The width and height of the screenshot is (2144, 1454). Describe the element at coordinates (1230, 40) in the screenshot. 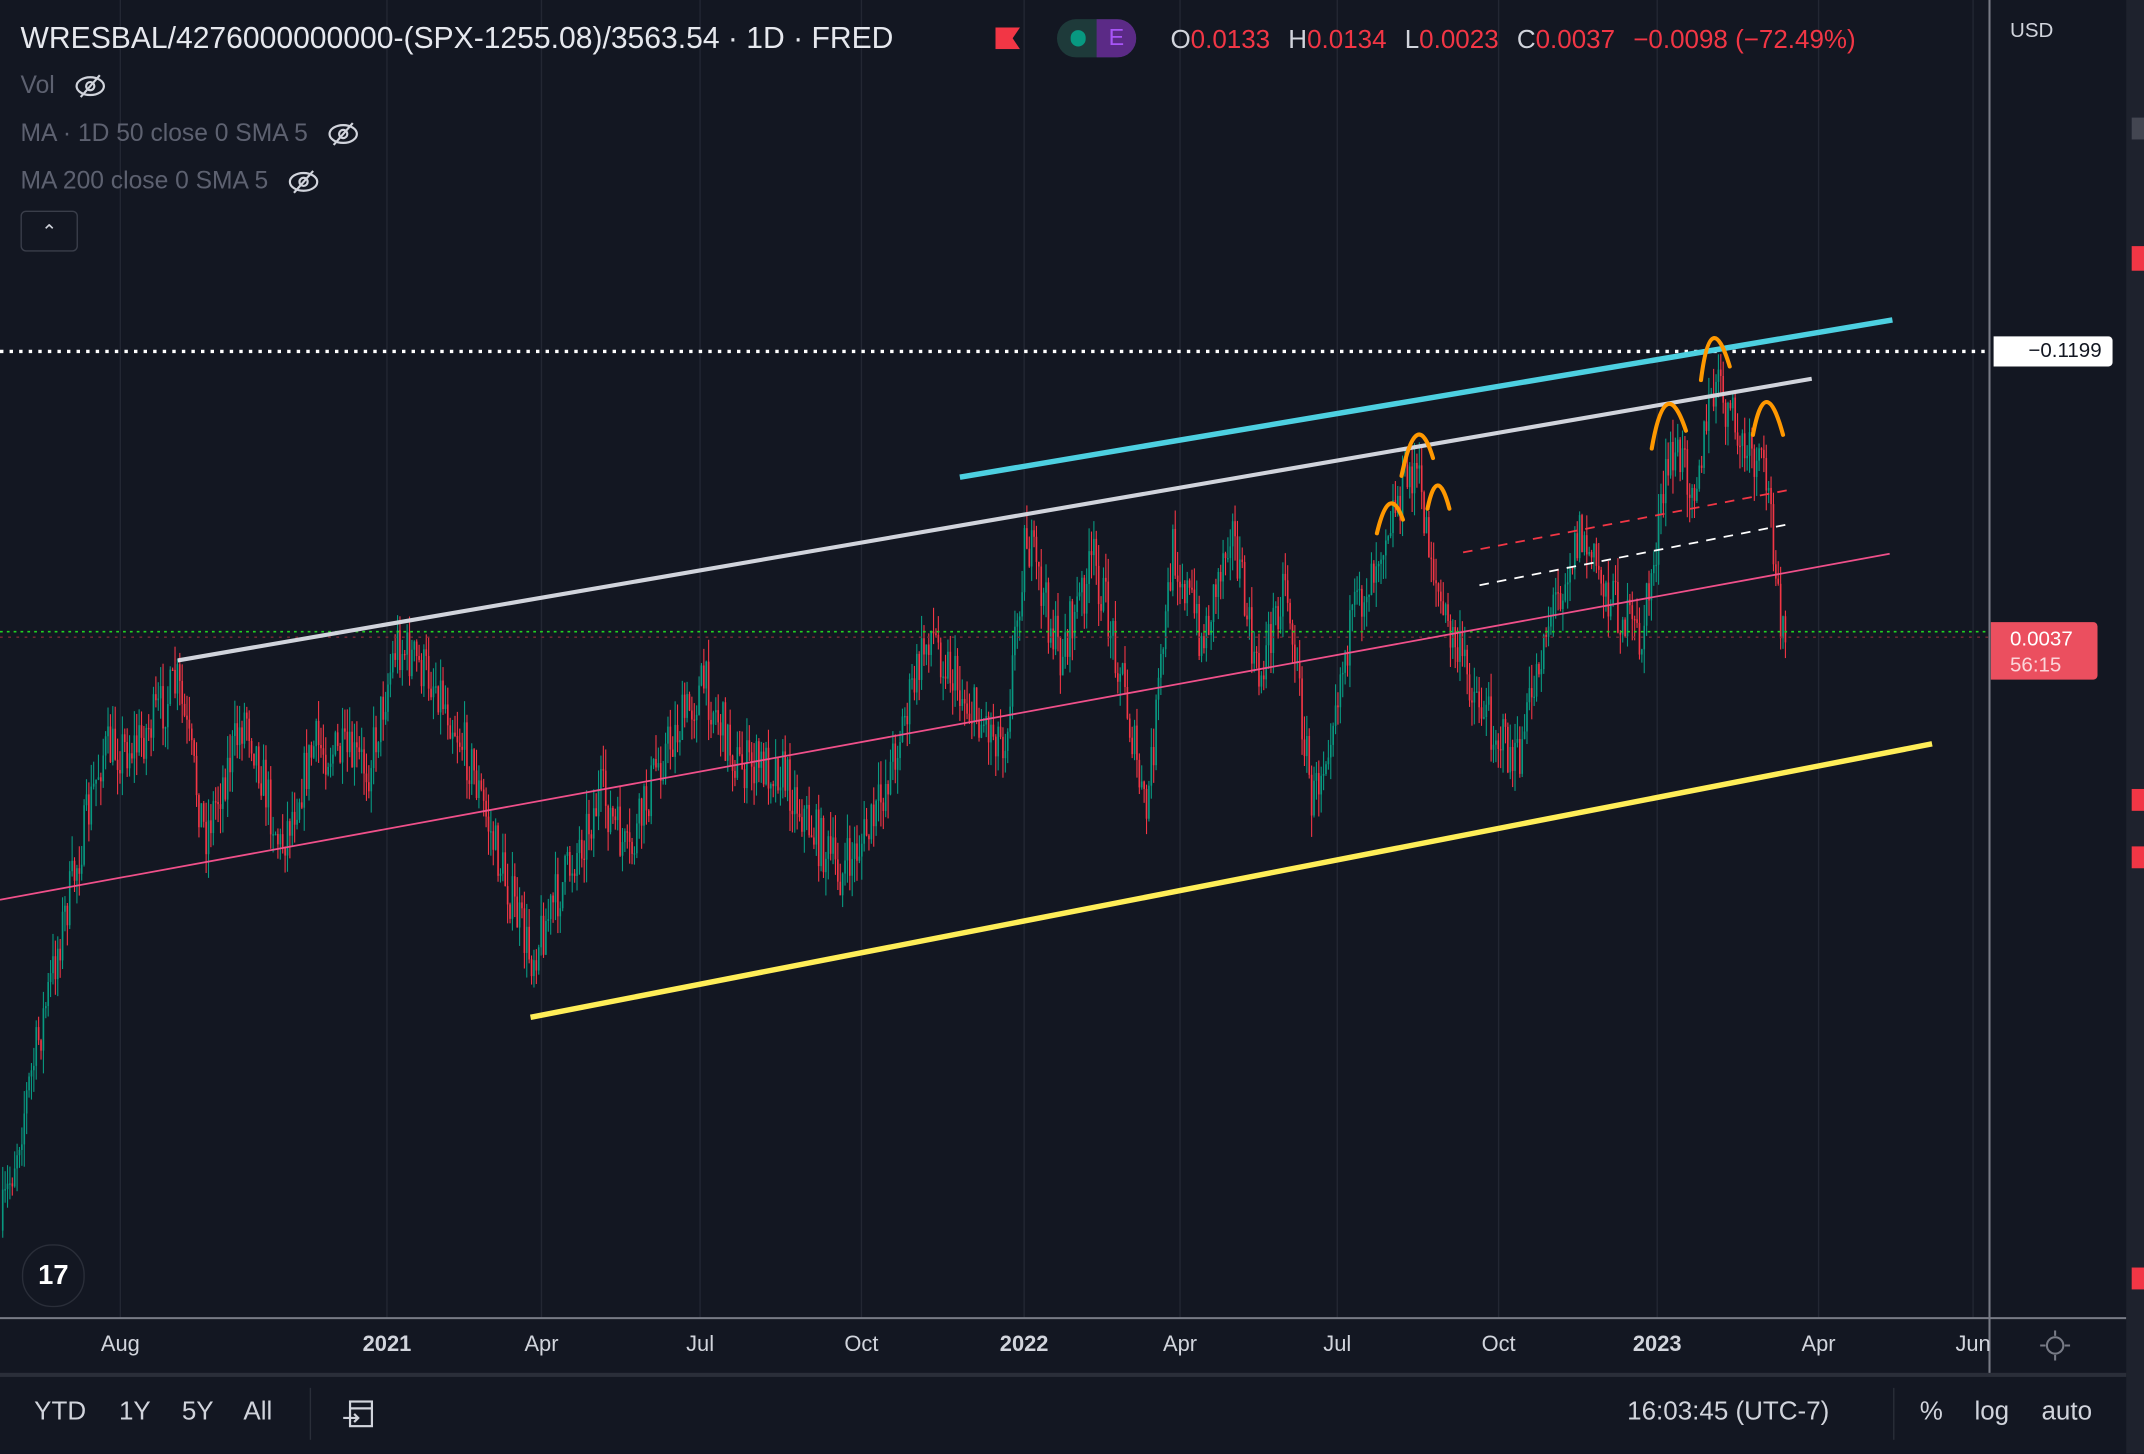

I see `open-value: 0.0133` at that location.